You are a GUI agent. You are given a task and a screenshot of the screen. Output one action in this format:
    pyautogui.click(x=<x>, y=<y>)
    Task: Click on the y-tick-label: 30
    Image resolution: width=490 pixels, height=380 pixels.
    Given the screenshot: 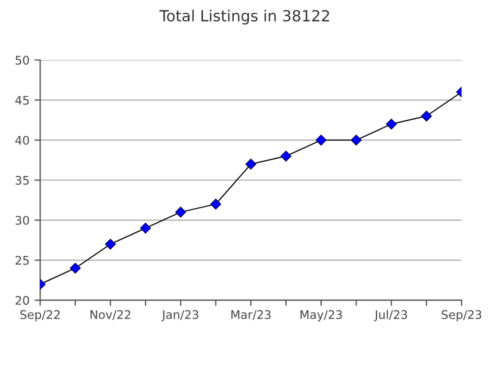 What is the action you would take?
    pyautogui.click(x=22, y=220)
    